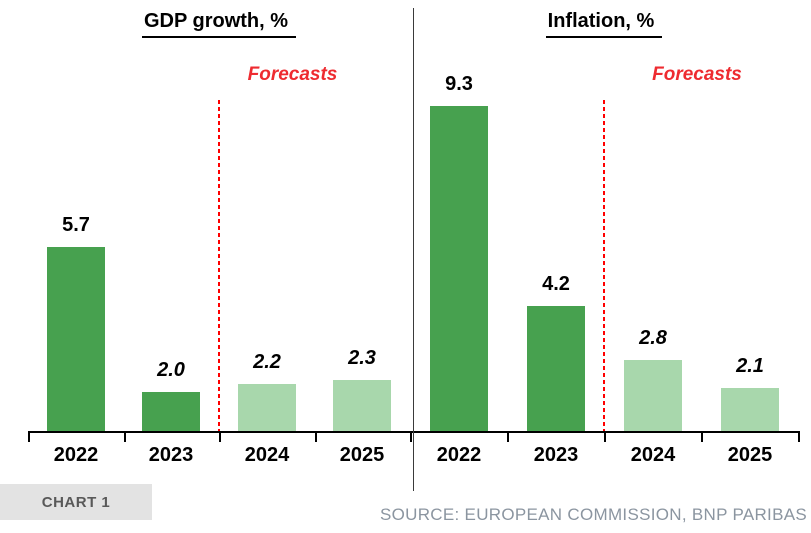  Describe the element at coordinates (750, 366) in the screenshot. I see `value-label-inflation-2025: 2.1` at that location.